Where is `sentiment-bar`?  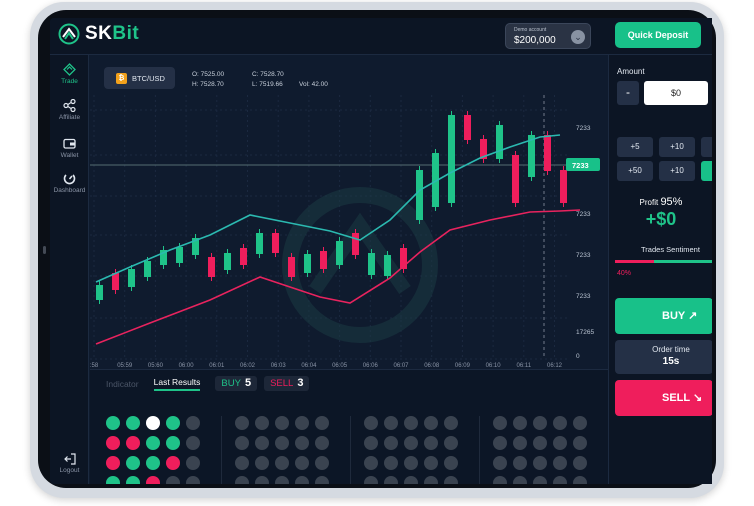
sentiment-bar is located at coordinates (663, 261).